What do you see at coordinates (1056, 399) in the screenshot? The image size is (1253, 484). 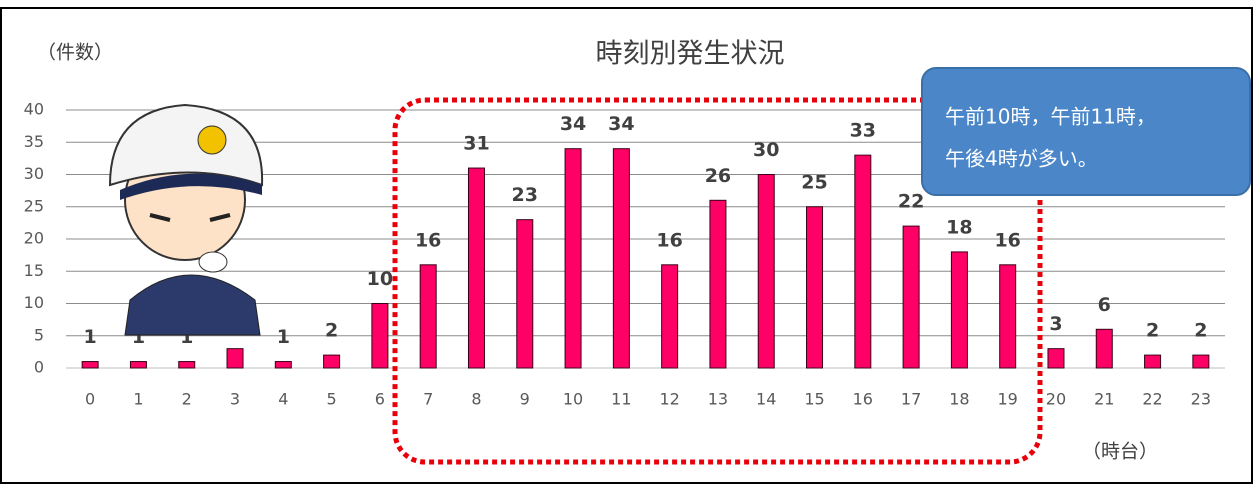 I see `x-tick-label: 20` at bounding box center [1056, 399].